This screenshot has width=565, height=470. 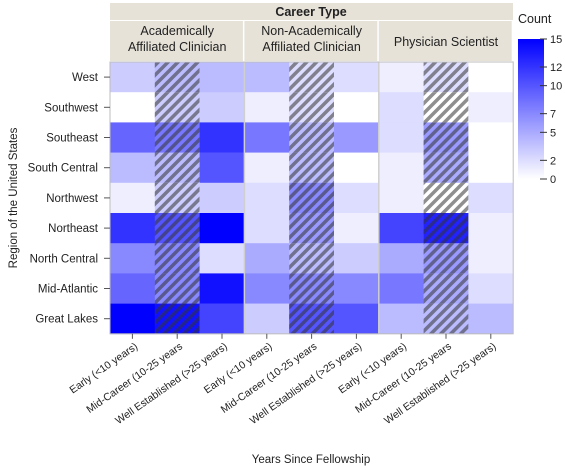 What do you see at coordinates (64, 259) in the screenshot?
I see `y-tick-label: North Central` at bounding box center [64, 259].